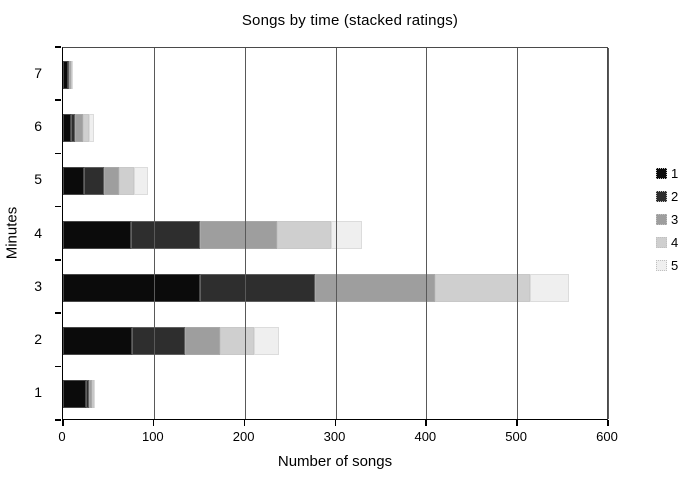  What do you see at coordinates (152, 436) in the screenshot?
I see `x-axis-tick-label: 100` at bounding box center [152, 436].